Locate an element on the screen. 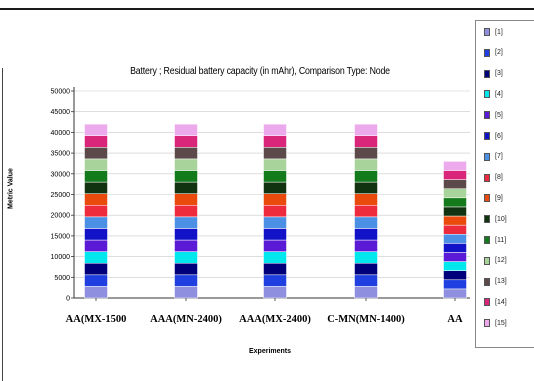  y-tick-label: 15000 is located at coordinates (61, 236).